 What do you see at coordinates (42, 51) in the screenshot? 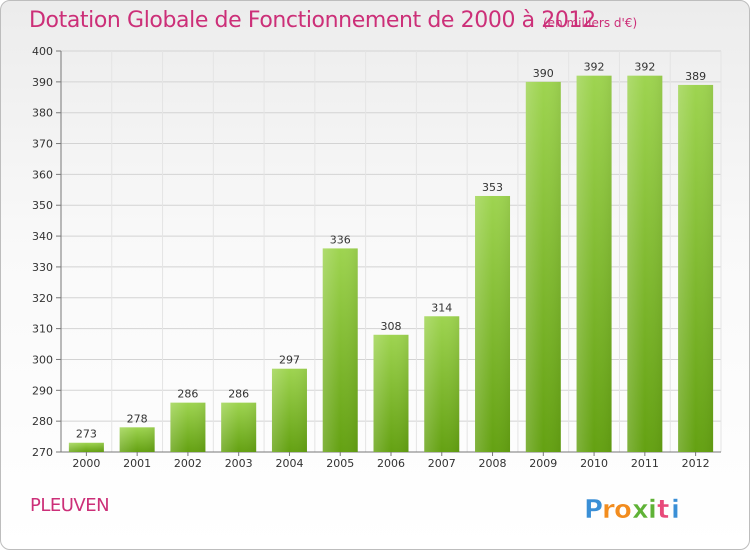
I see `y-tick-label: 400` at bounding box center [42, 51].